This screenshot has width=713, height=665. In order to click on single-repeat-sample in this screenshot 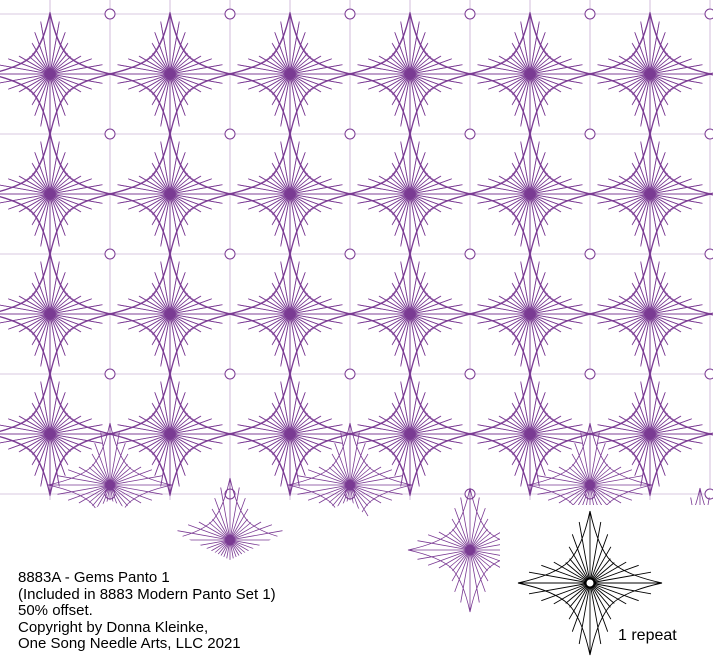, I will do `click(590, 583)`.